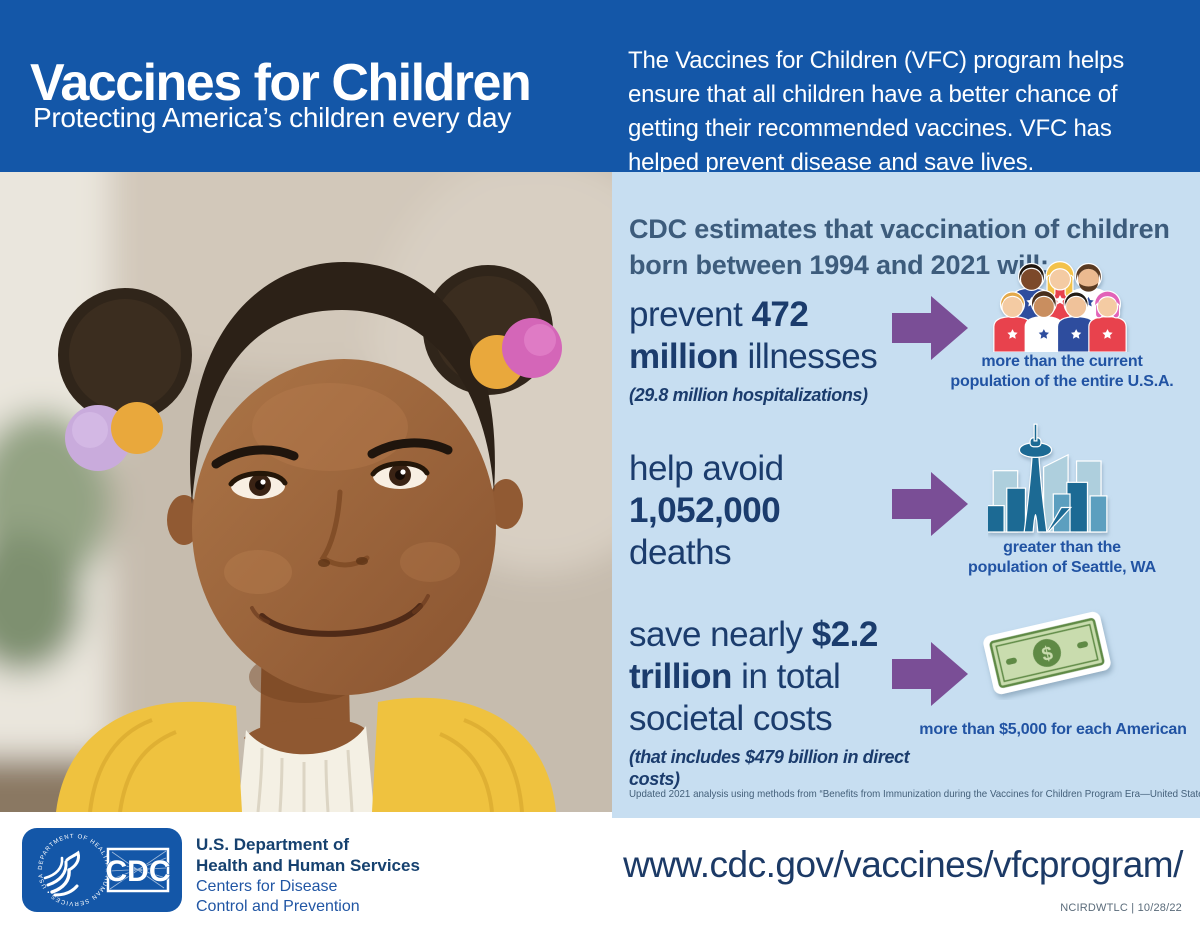  I want to click on person-boy-dark-hair, so click(1076, 321).